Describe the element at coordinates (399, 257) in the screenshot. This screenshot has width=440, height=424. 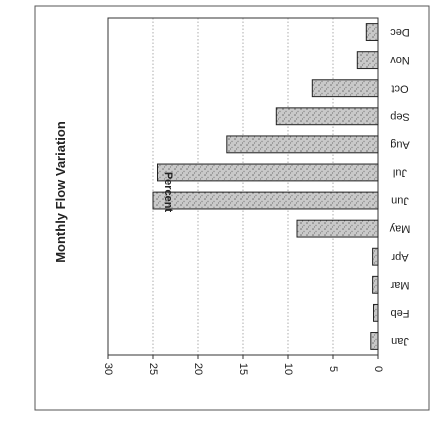
I see `category-label: Apr` at that location.